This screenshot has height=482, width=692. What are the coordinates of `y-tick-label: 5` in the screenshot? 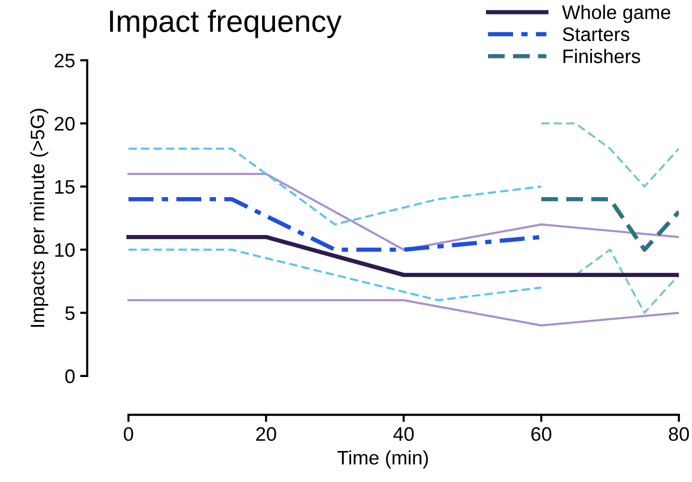 It's located at (70, 313).